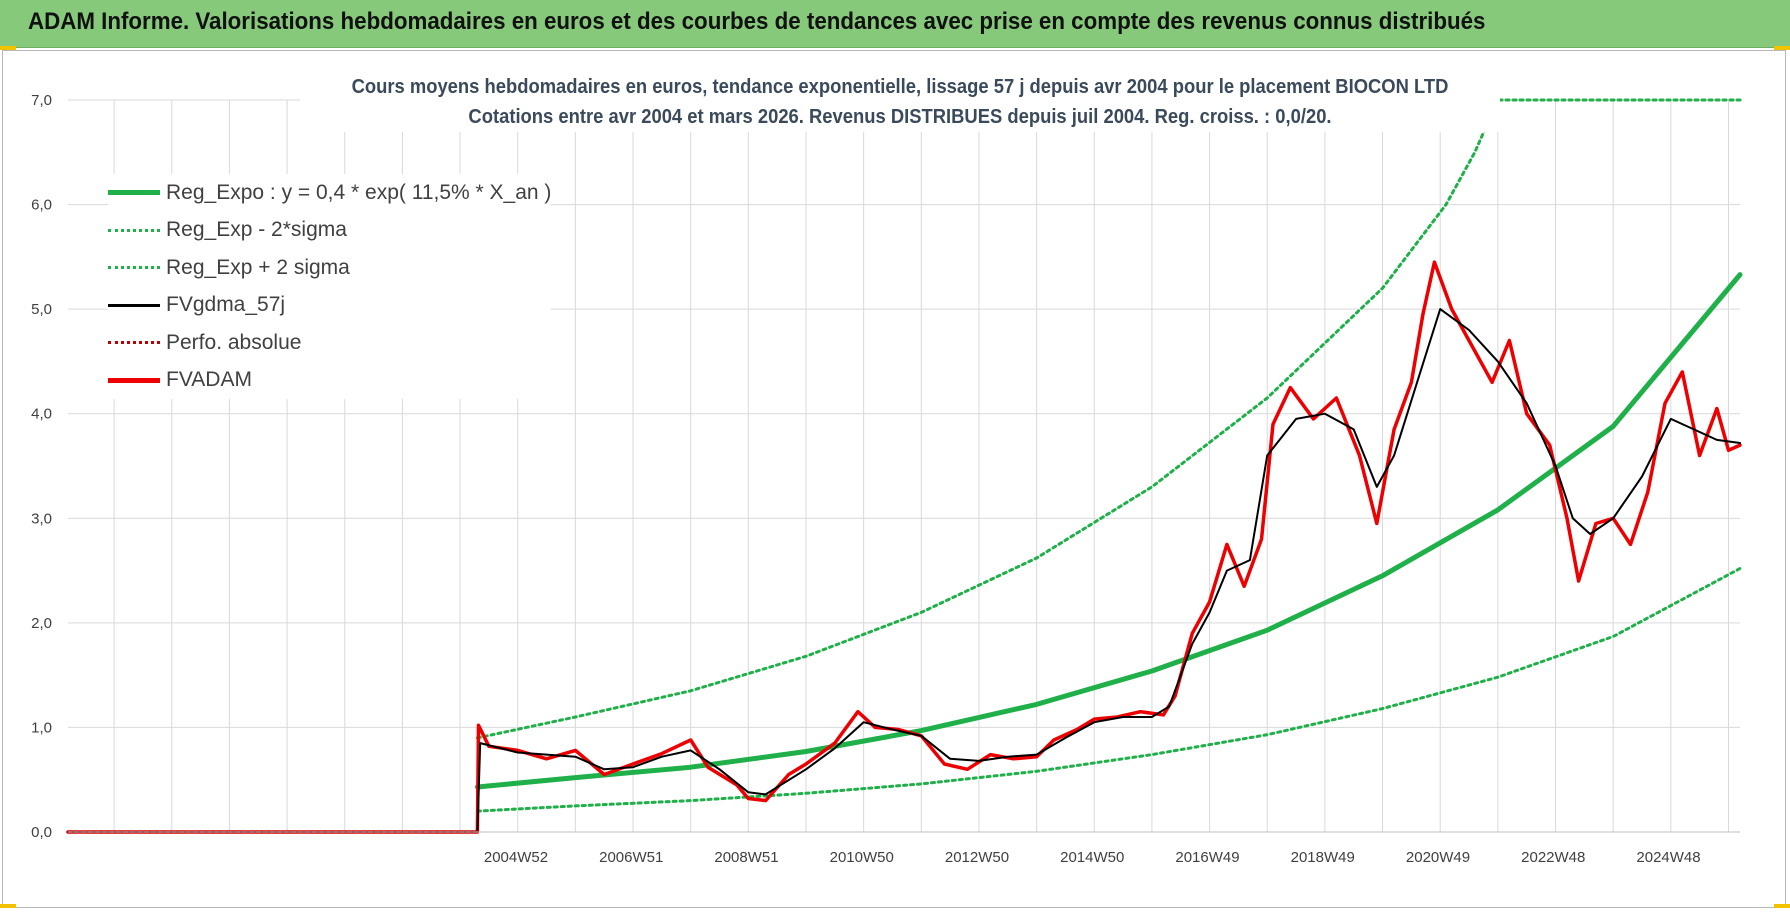 The height and width of the screenshot is (912, 1790). I want to click on x-tick-label: 2006W51, so click(631, 857).